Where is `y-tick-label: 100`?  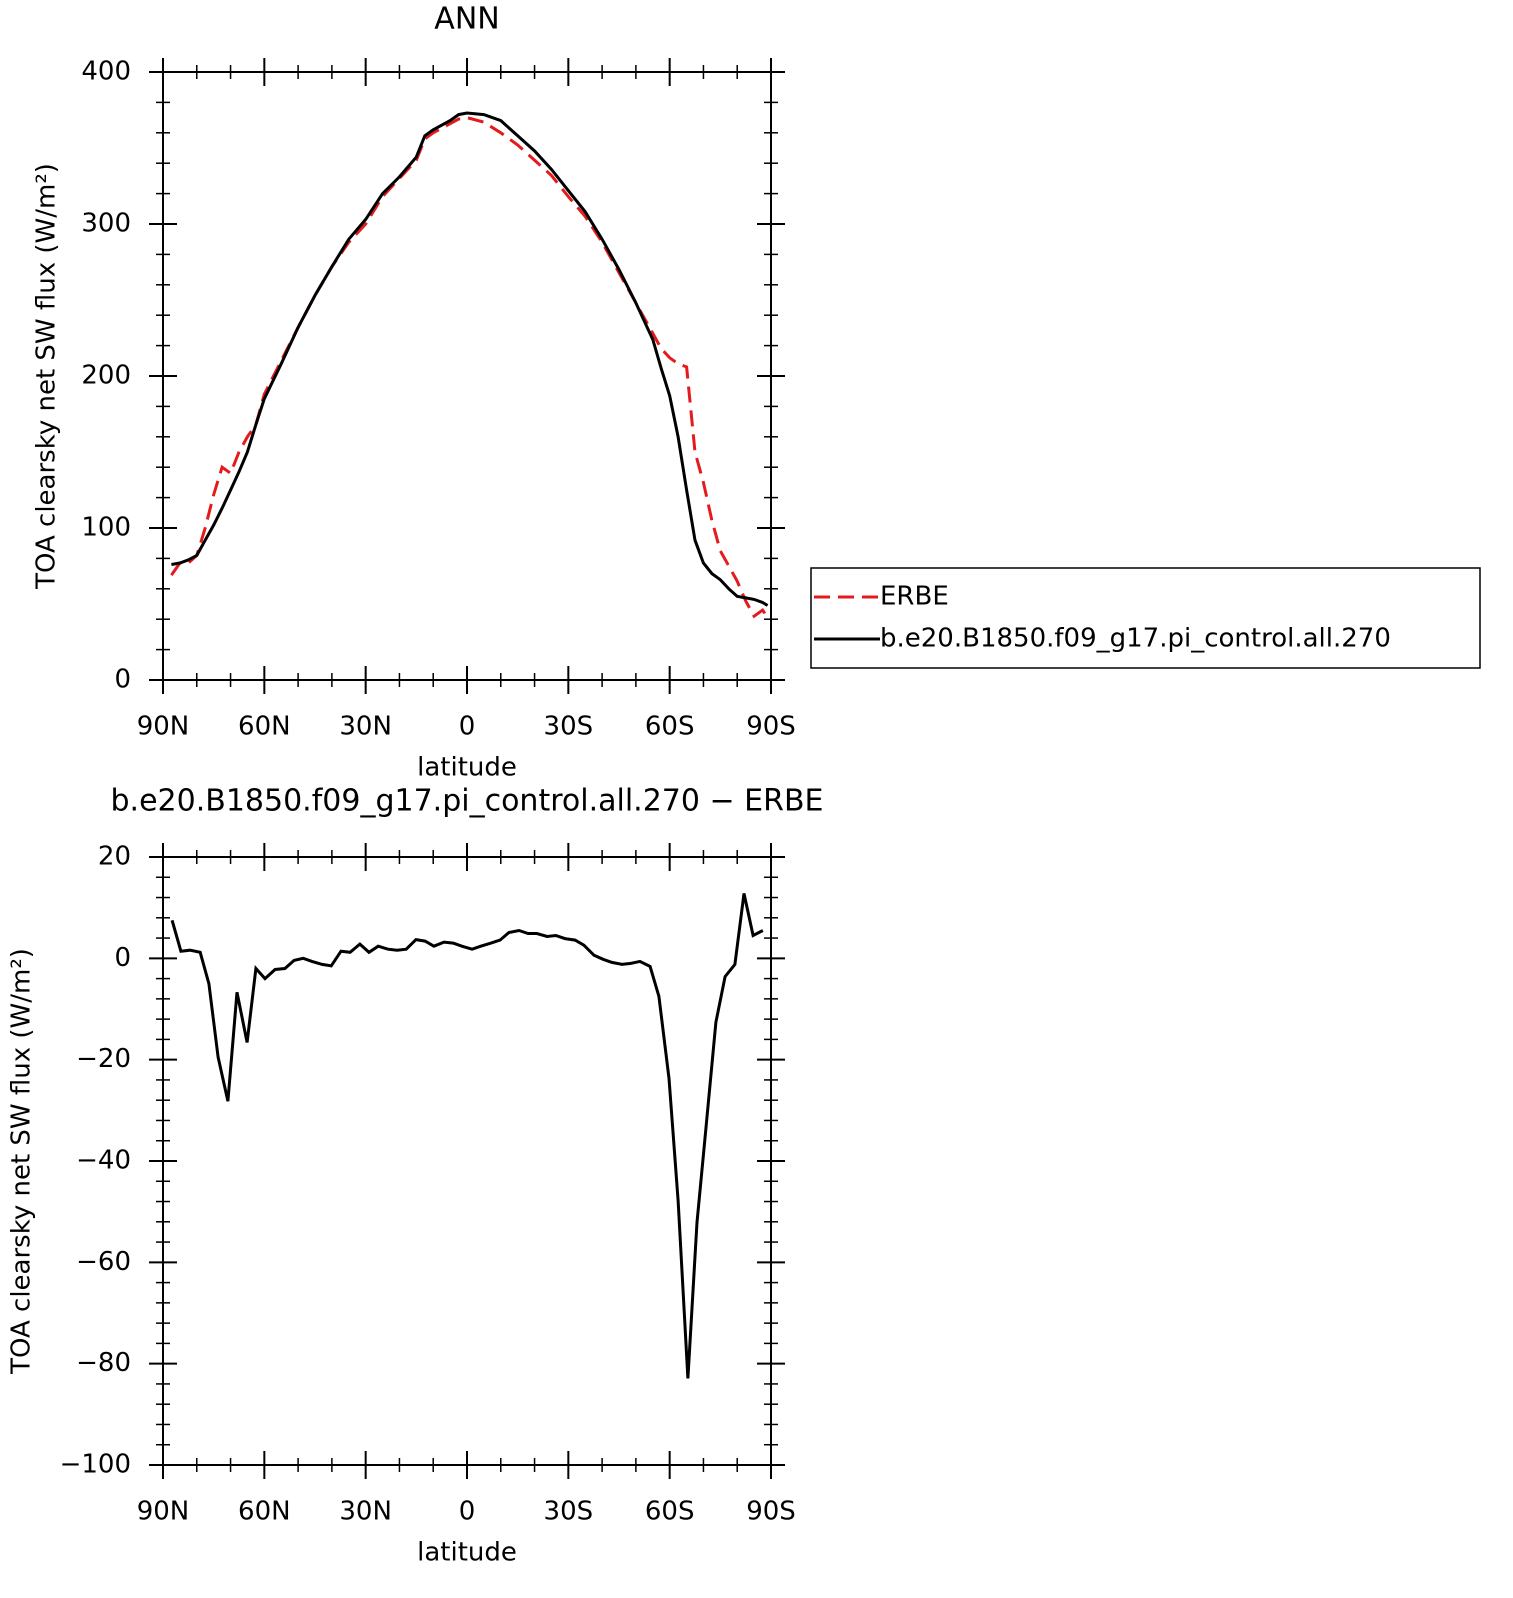
y-tick-label: 100 is located at coordinates (106, 528).